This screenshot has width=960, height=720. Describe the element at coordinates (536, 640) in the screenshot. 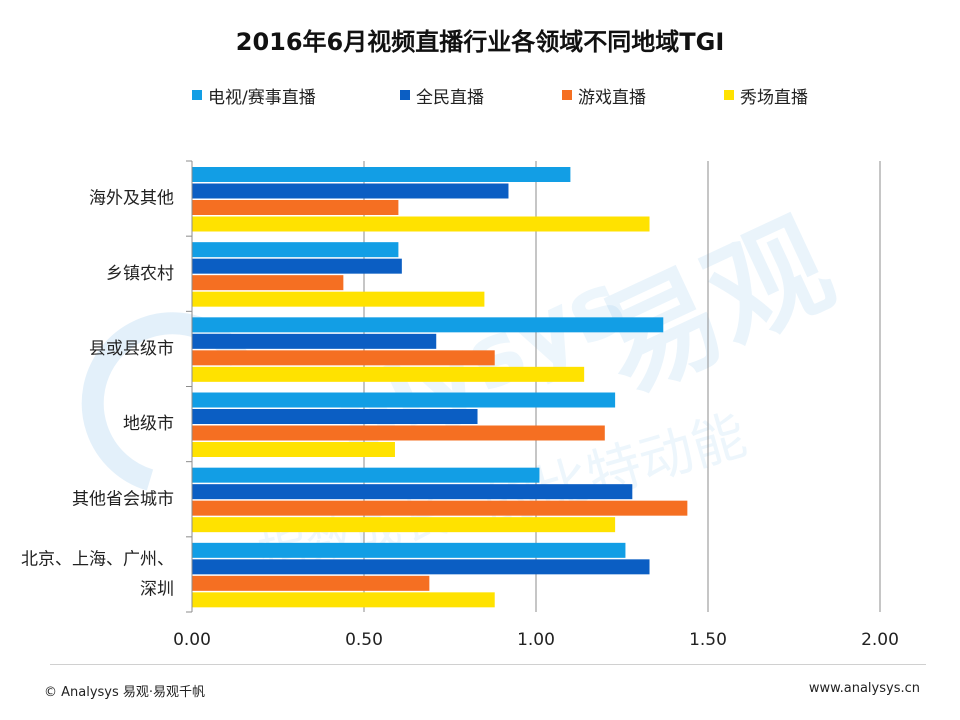

I see `x-tick-label: 1.00` at that location.